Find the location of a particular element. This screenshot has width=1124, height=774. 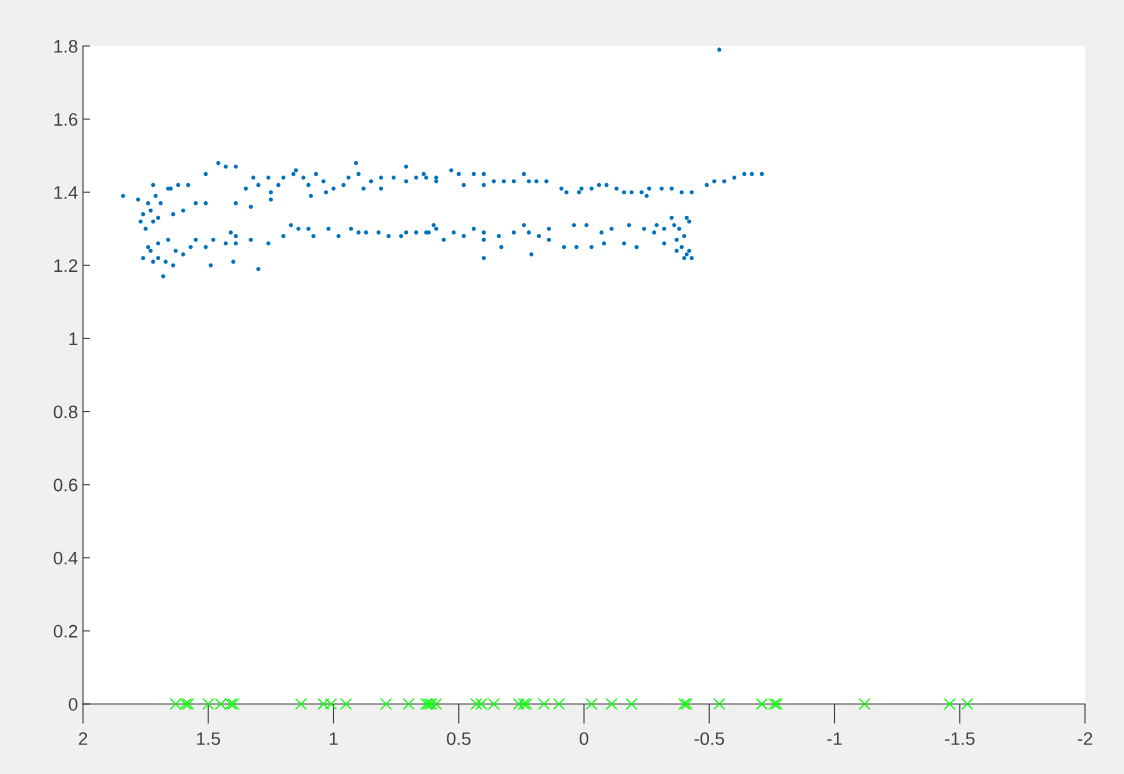

y-tick-label: 1.4 is located at coordinates (66, 192).